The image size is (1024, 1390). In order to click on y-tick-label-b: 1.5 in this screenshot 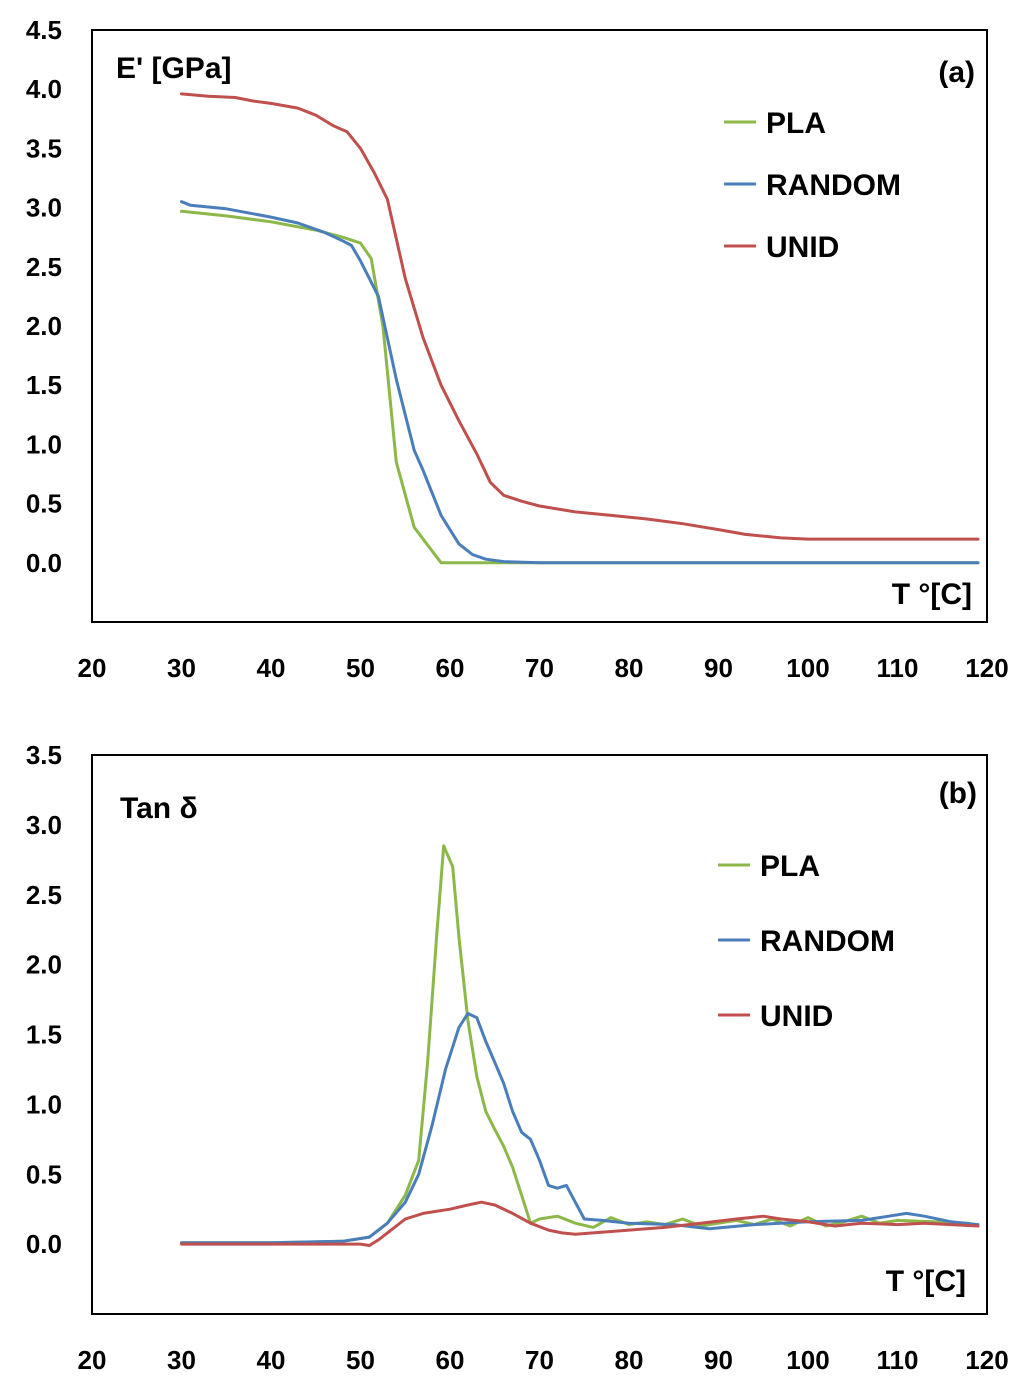, I will do `click(44, 1035)`.